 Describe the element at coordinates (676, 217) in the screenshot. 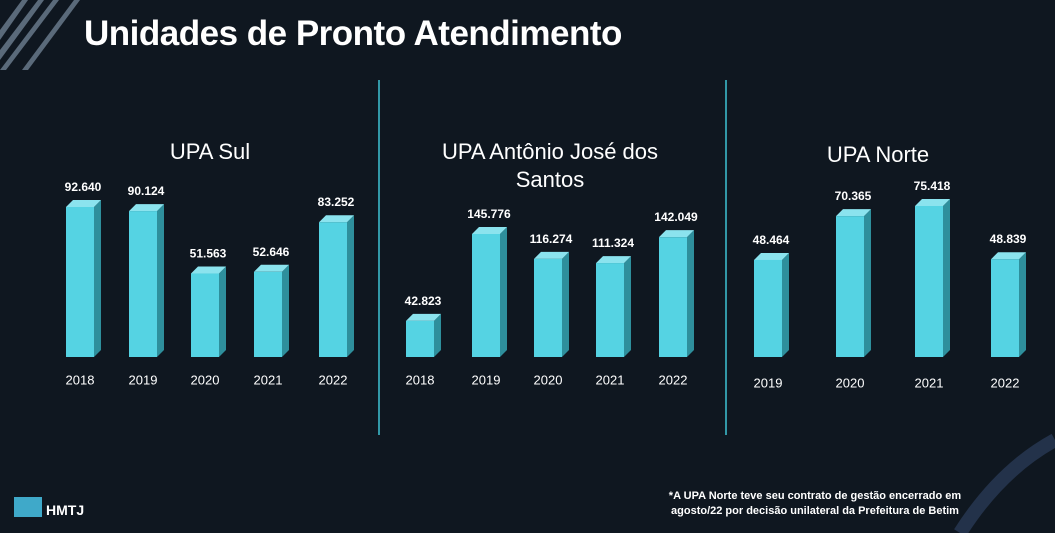

I see `value-label: 142.049` at that location.